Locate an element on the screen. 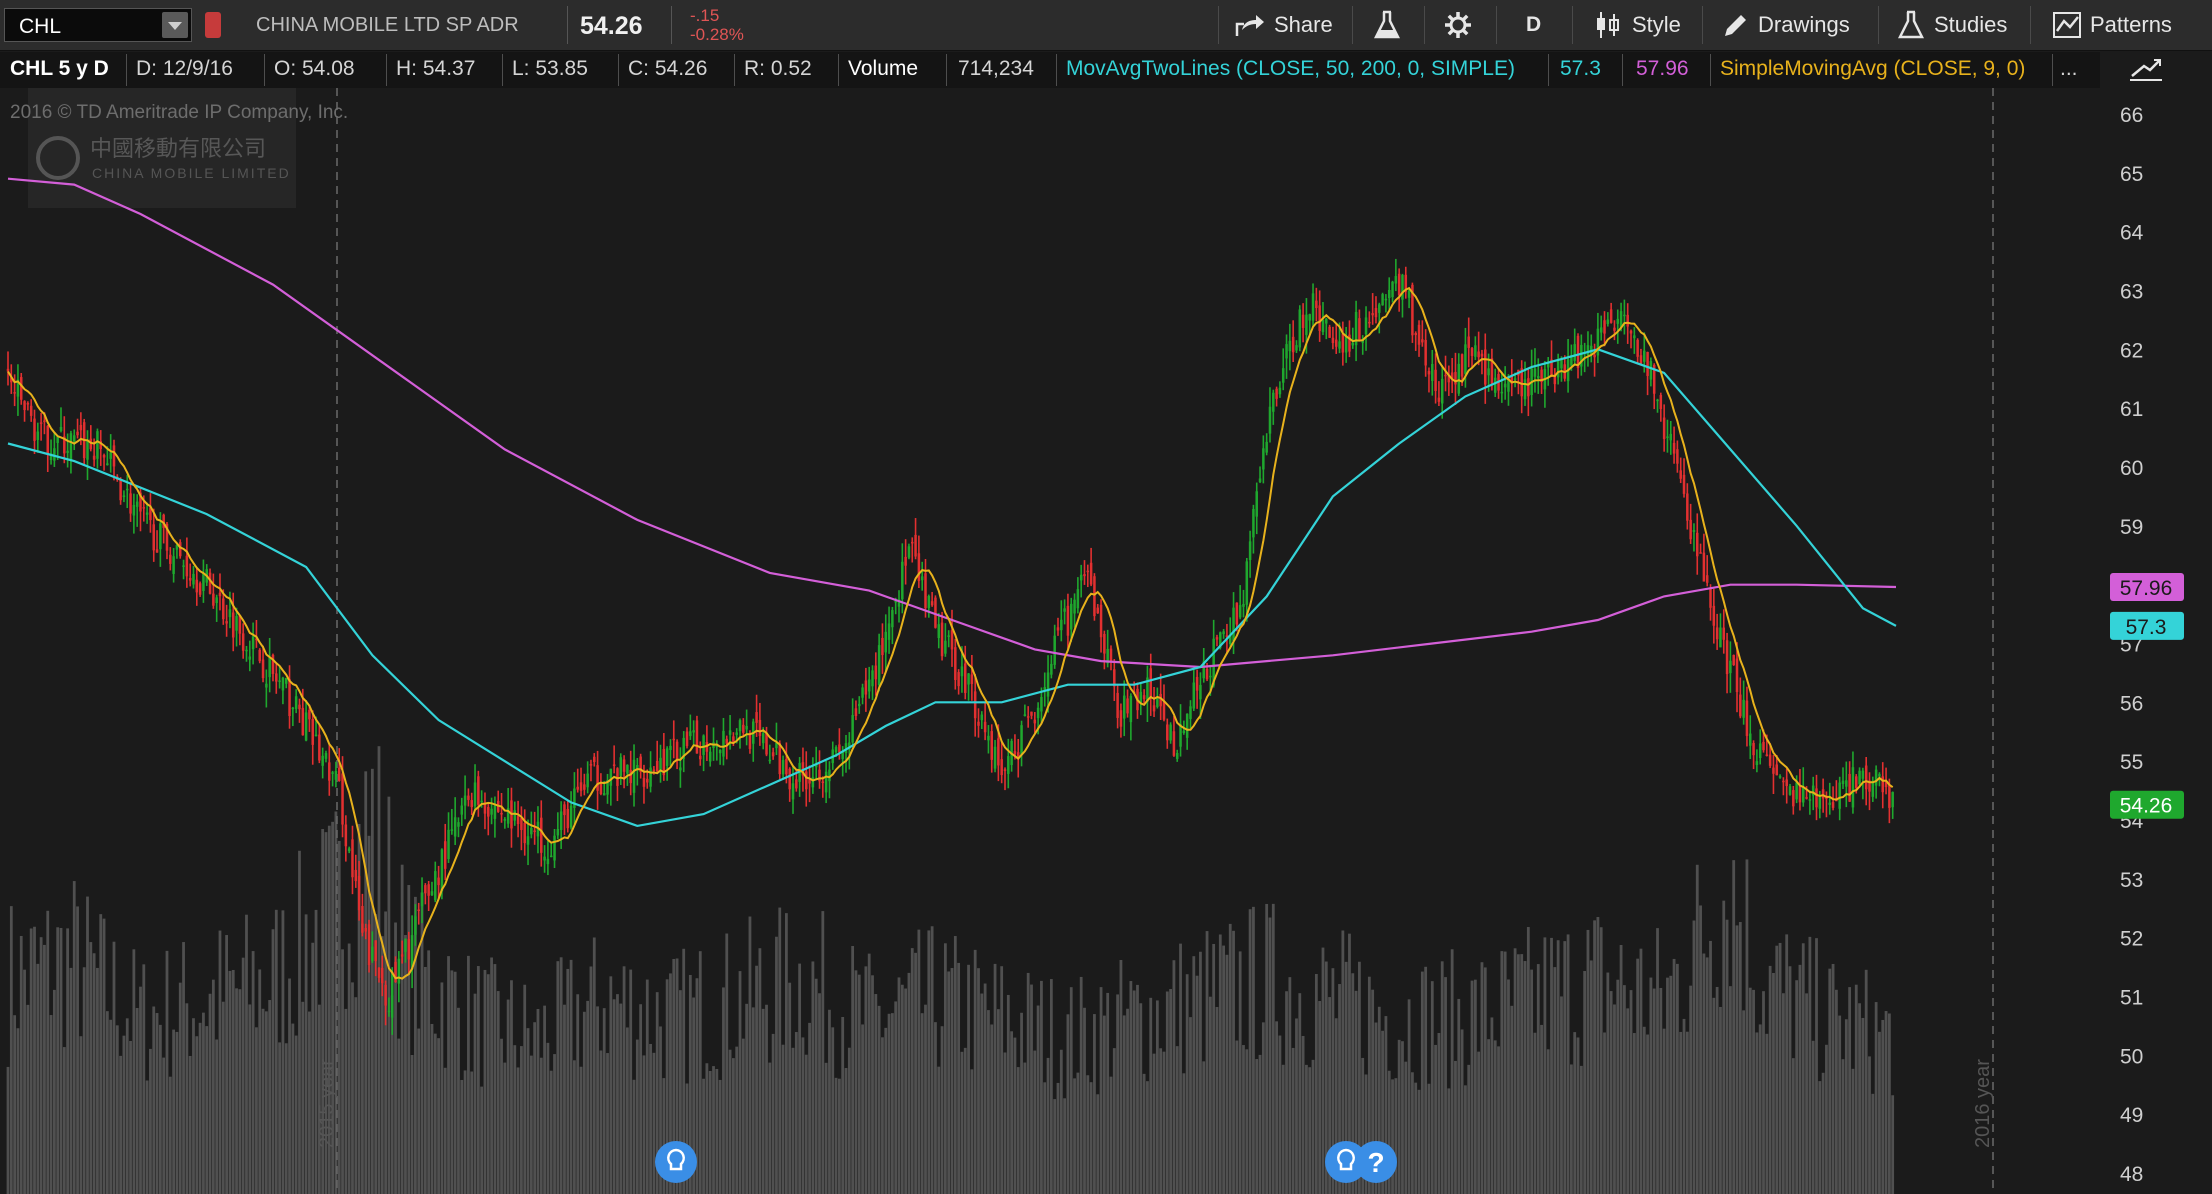 The width and height of the screenshot is (2212, 1194). divider is located at coordinates (1496, 25).